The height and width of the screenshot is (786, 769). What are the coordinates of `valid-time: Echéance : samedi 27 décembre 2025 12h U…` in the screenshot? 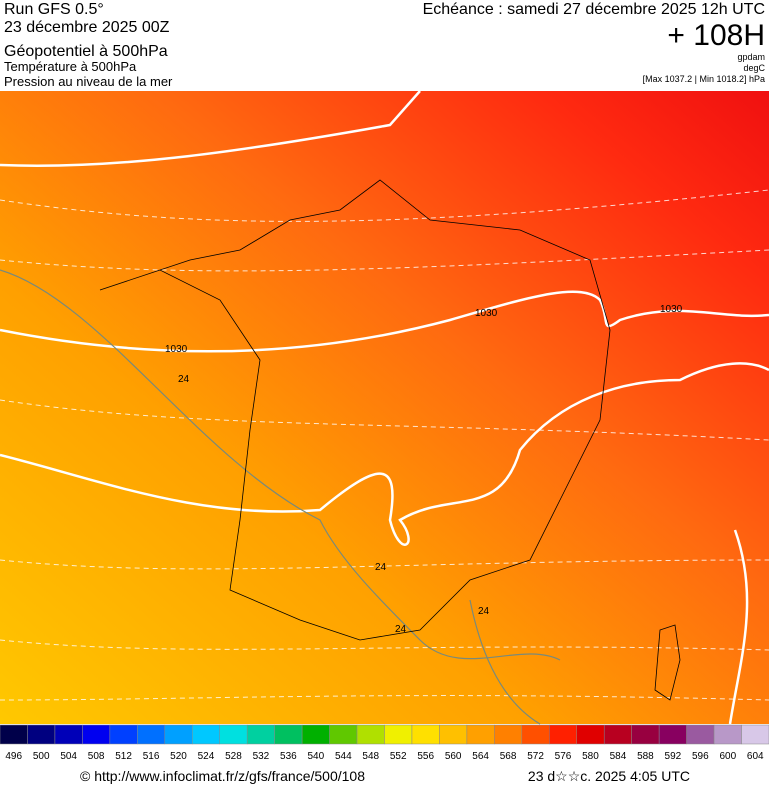 It's located at (594, 9).